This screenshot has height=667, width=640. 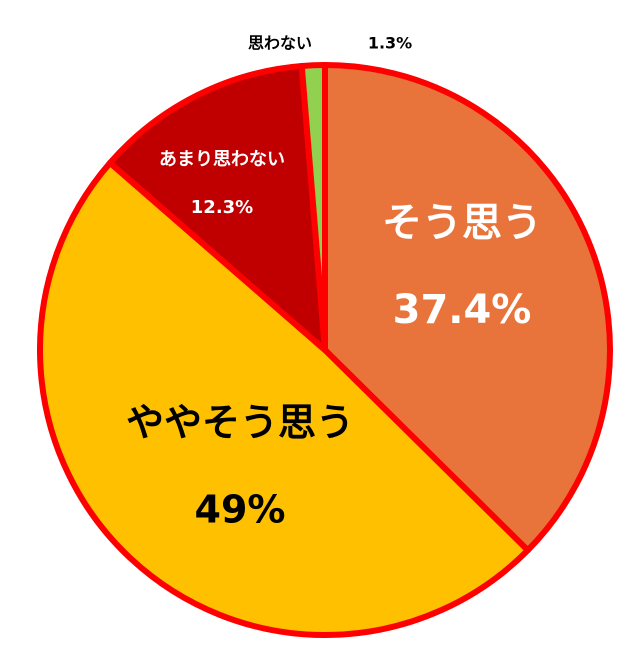 I want to click on value-label: 12.3%, so click(x=222, y=207).